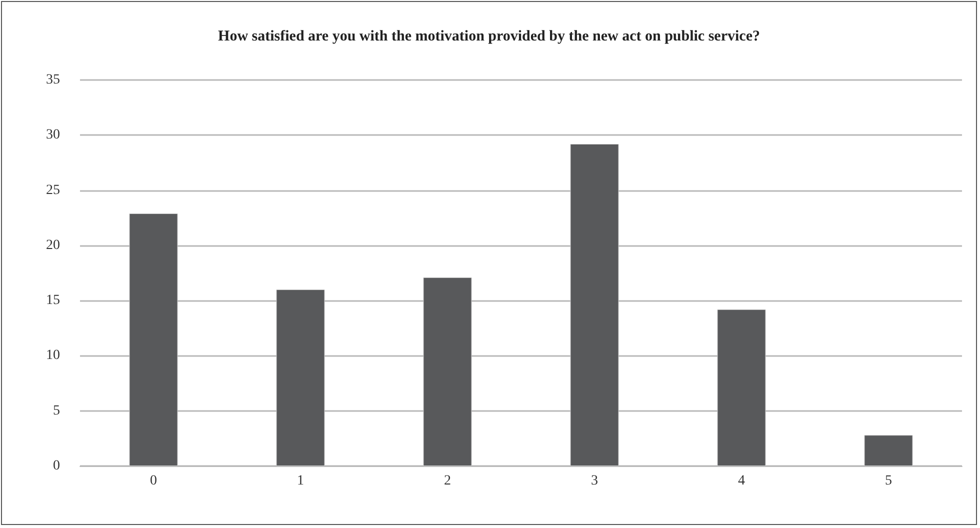 This screenshot has width=980, height=528. What do you see at coordinates (56, 466) in the screenshot?
I see `y-tick-label: 0` at bounding box center [56, 466].